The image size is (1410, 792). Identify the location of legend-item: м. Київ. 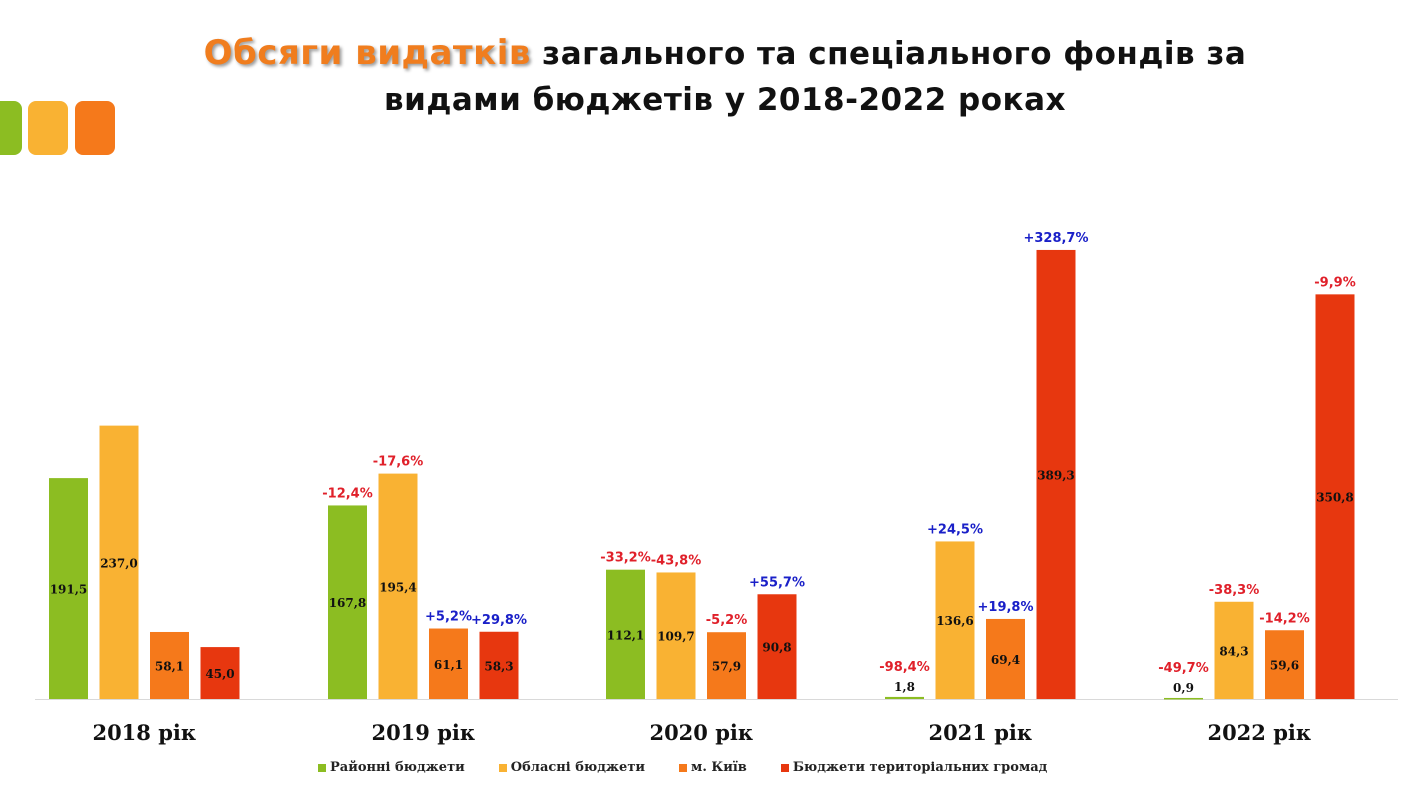
(713, 767).